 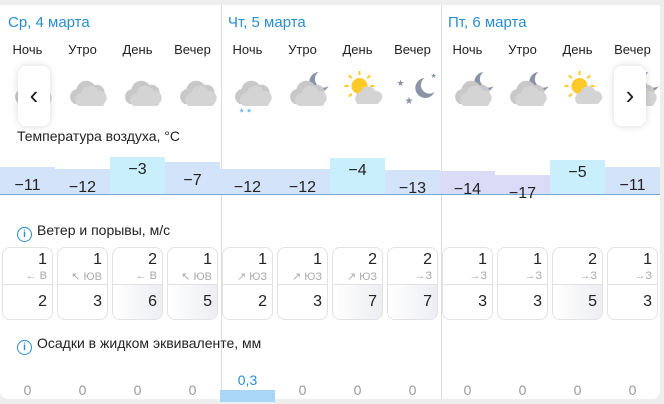 I want to click on cloudy-snow-icon: * *, so click(x=253, y=98).